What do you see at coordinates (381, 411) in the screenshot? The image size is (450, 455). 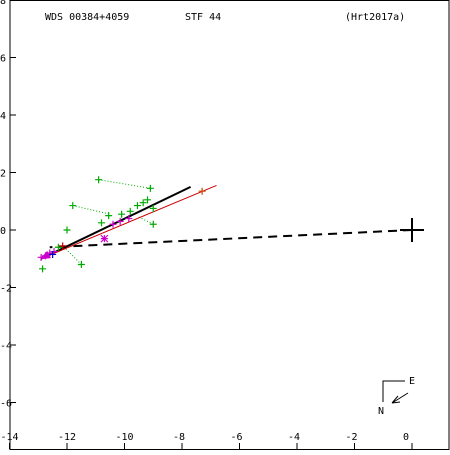 I see `compass-north-label: N` at bounding box center [381, 411].